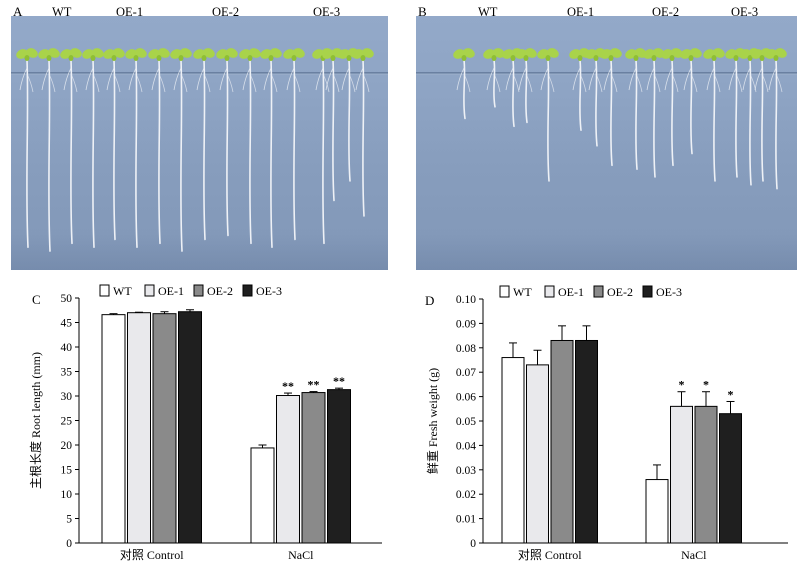 The width and height of the screenshot is (809, 578). I want to click on panel-label-d: D, so click(429, 300).